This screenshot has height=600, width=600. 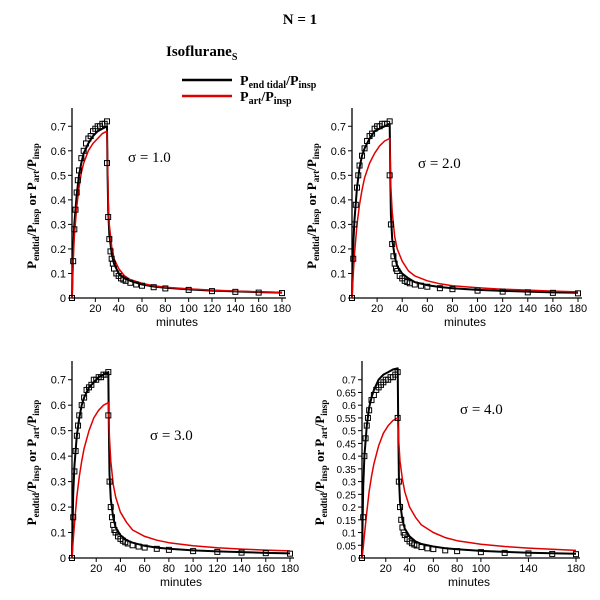 What do you see at coordinates (177, 322) in the screenshot?
I see `x-axis-label: minutes` at bounding box center [177, 322].